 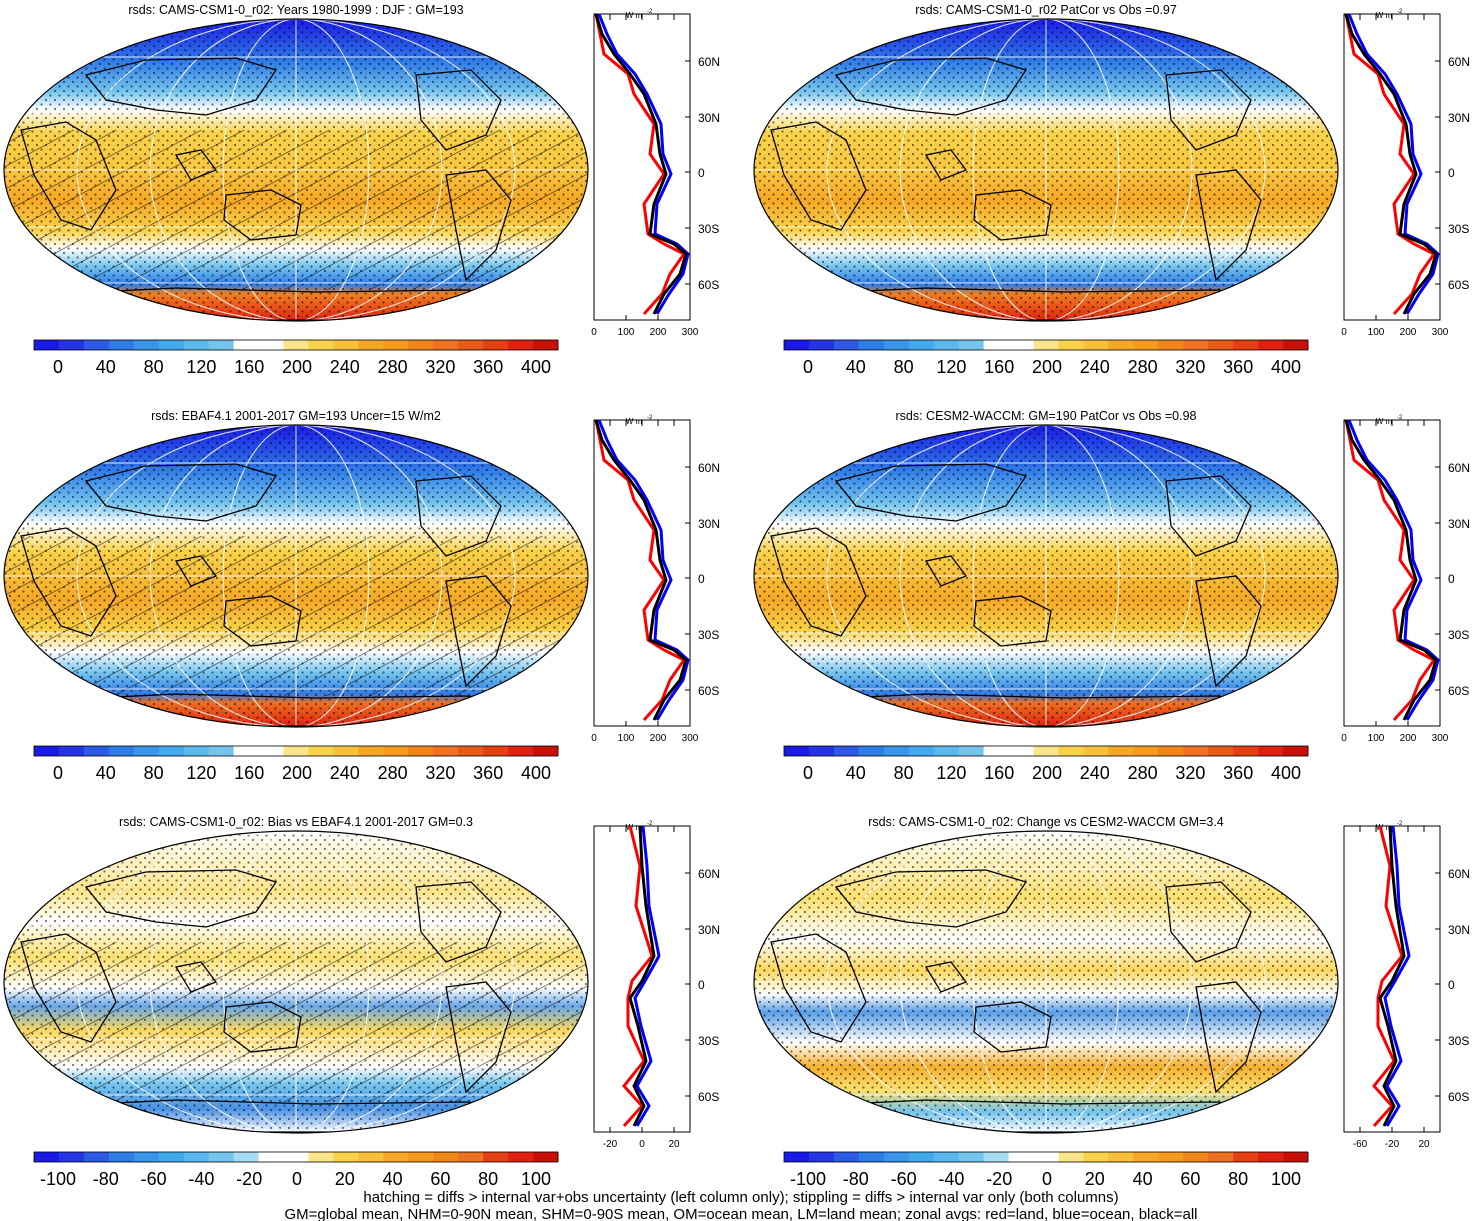 What do you see at coordinates (345, 773) in the screenshot?
I see `colorbar-tick-label: 240` at bounding box center [345, 773].